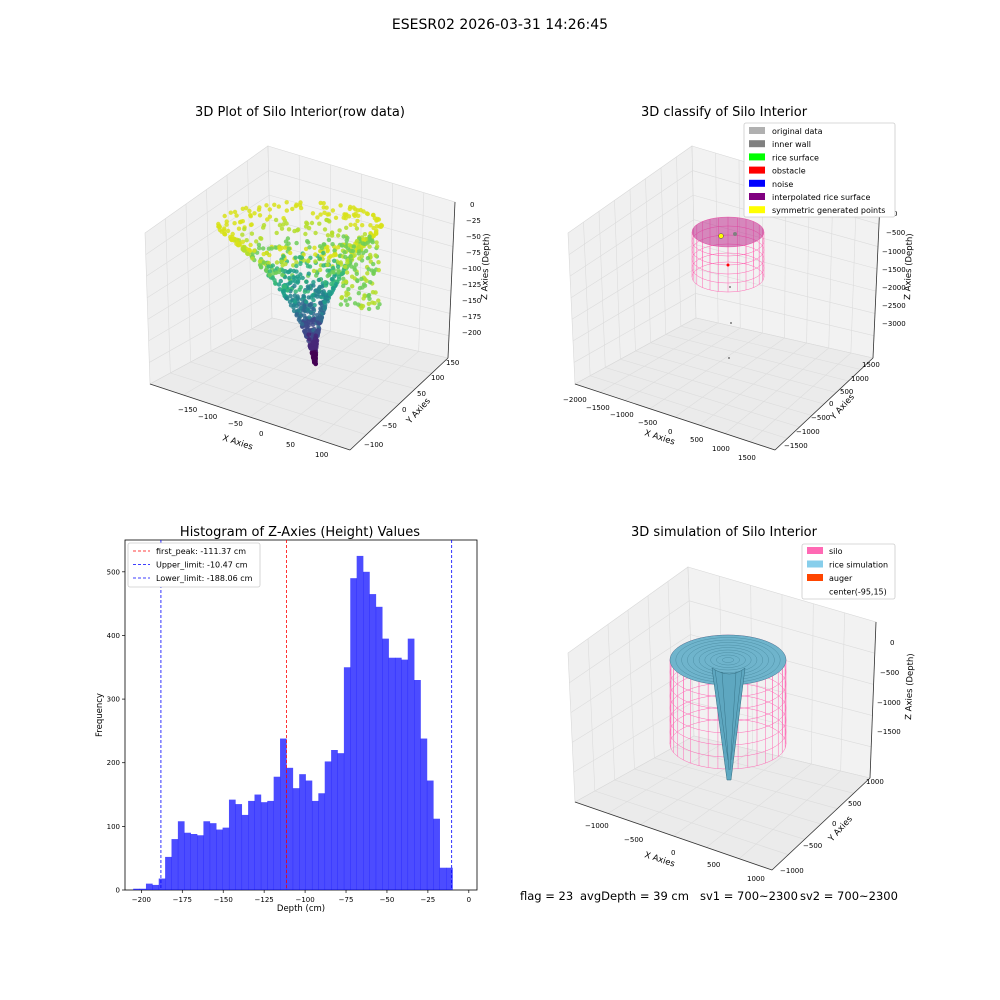 Image resolution: width=1000 pixels, height=1000 pixels. I want to click on x-tick-label: −500, so click(647, 423).